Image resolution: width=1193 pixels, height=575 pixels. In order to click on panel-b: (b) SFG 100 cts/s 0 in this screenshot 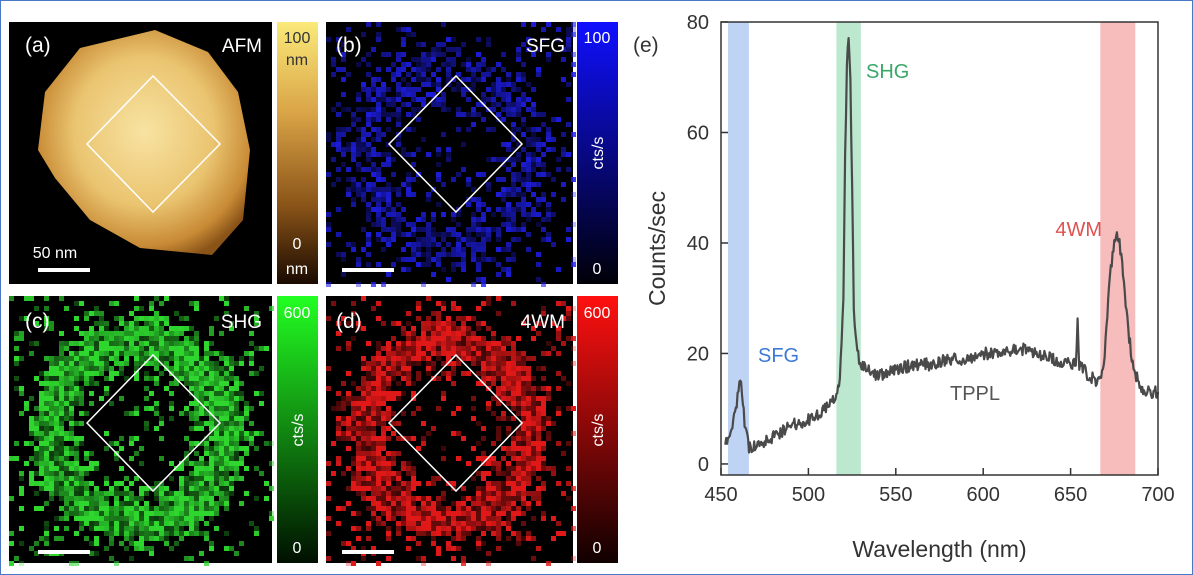, I will do `click(472, 154)`.